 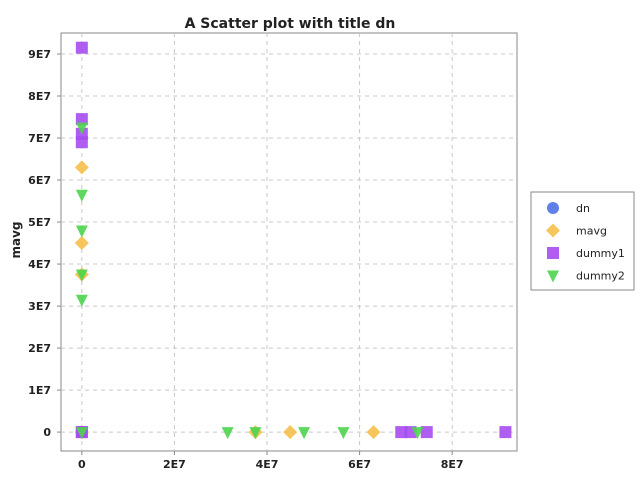 What do you see at coordinates (267, 464) in the screenshot?
I see `x-tick-label: 4E7` at bounding box center [267, 464].